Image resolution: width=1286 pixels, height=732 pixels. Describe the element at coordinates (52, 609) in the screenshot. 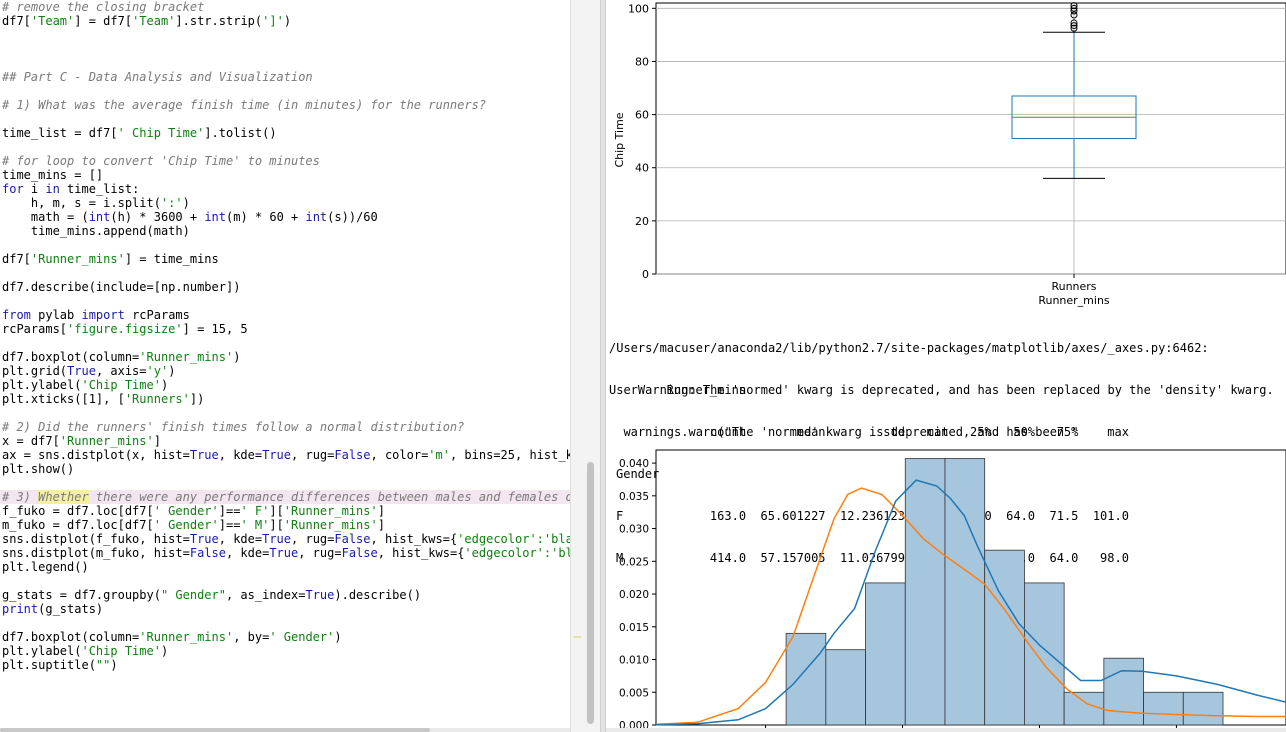

I see `code-line: print(g_stats)` at that location.